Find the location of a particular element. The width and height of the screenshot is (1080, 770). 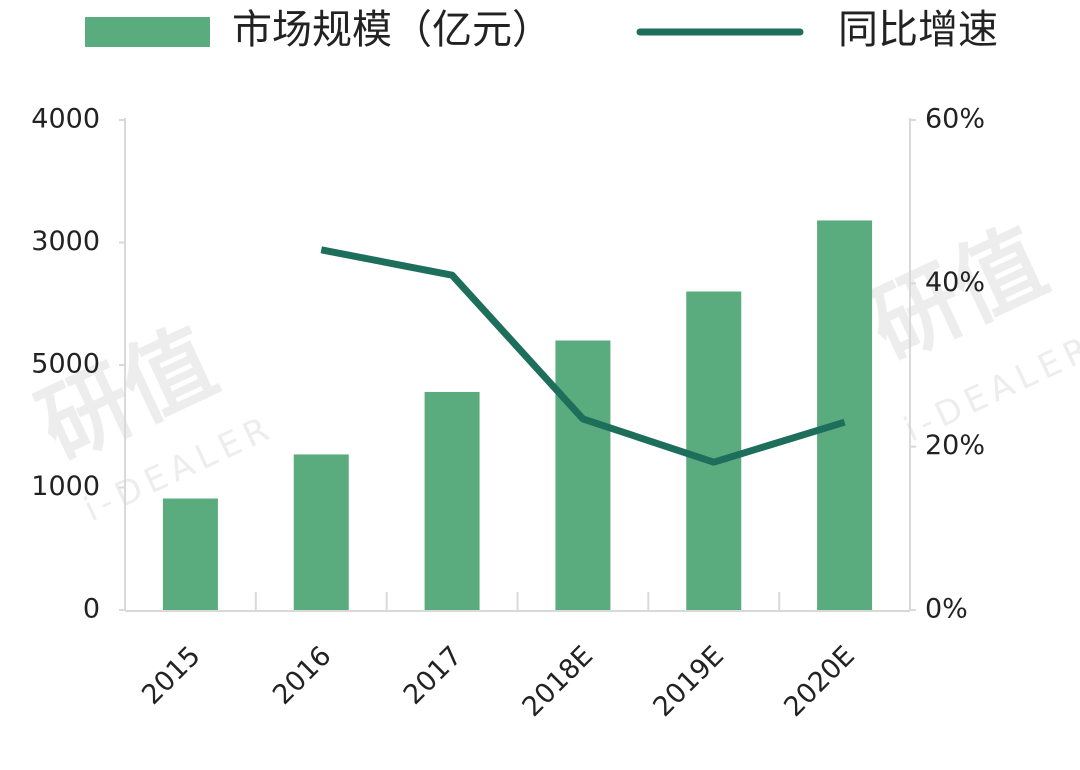

y-tick-label: 3000 is located at coordinates (65, 241).